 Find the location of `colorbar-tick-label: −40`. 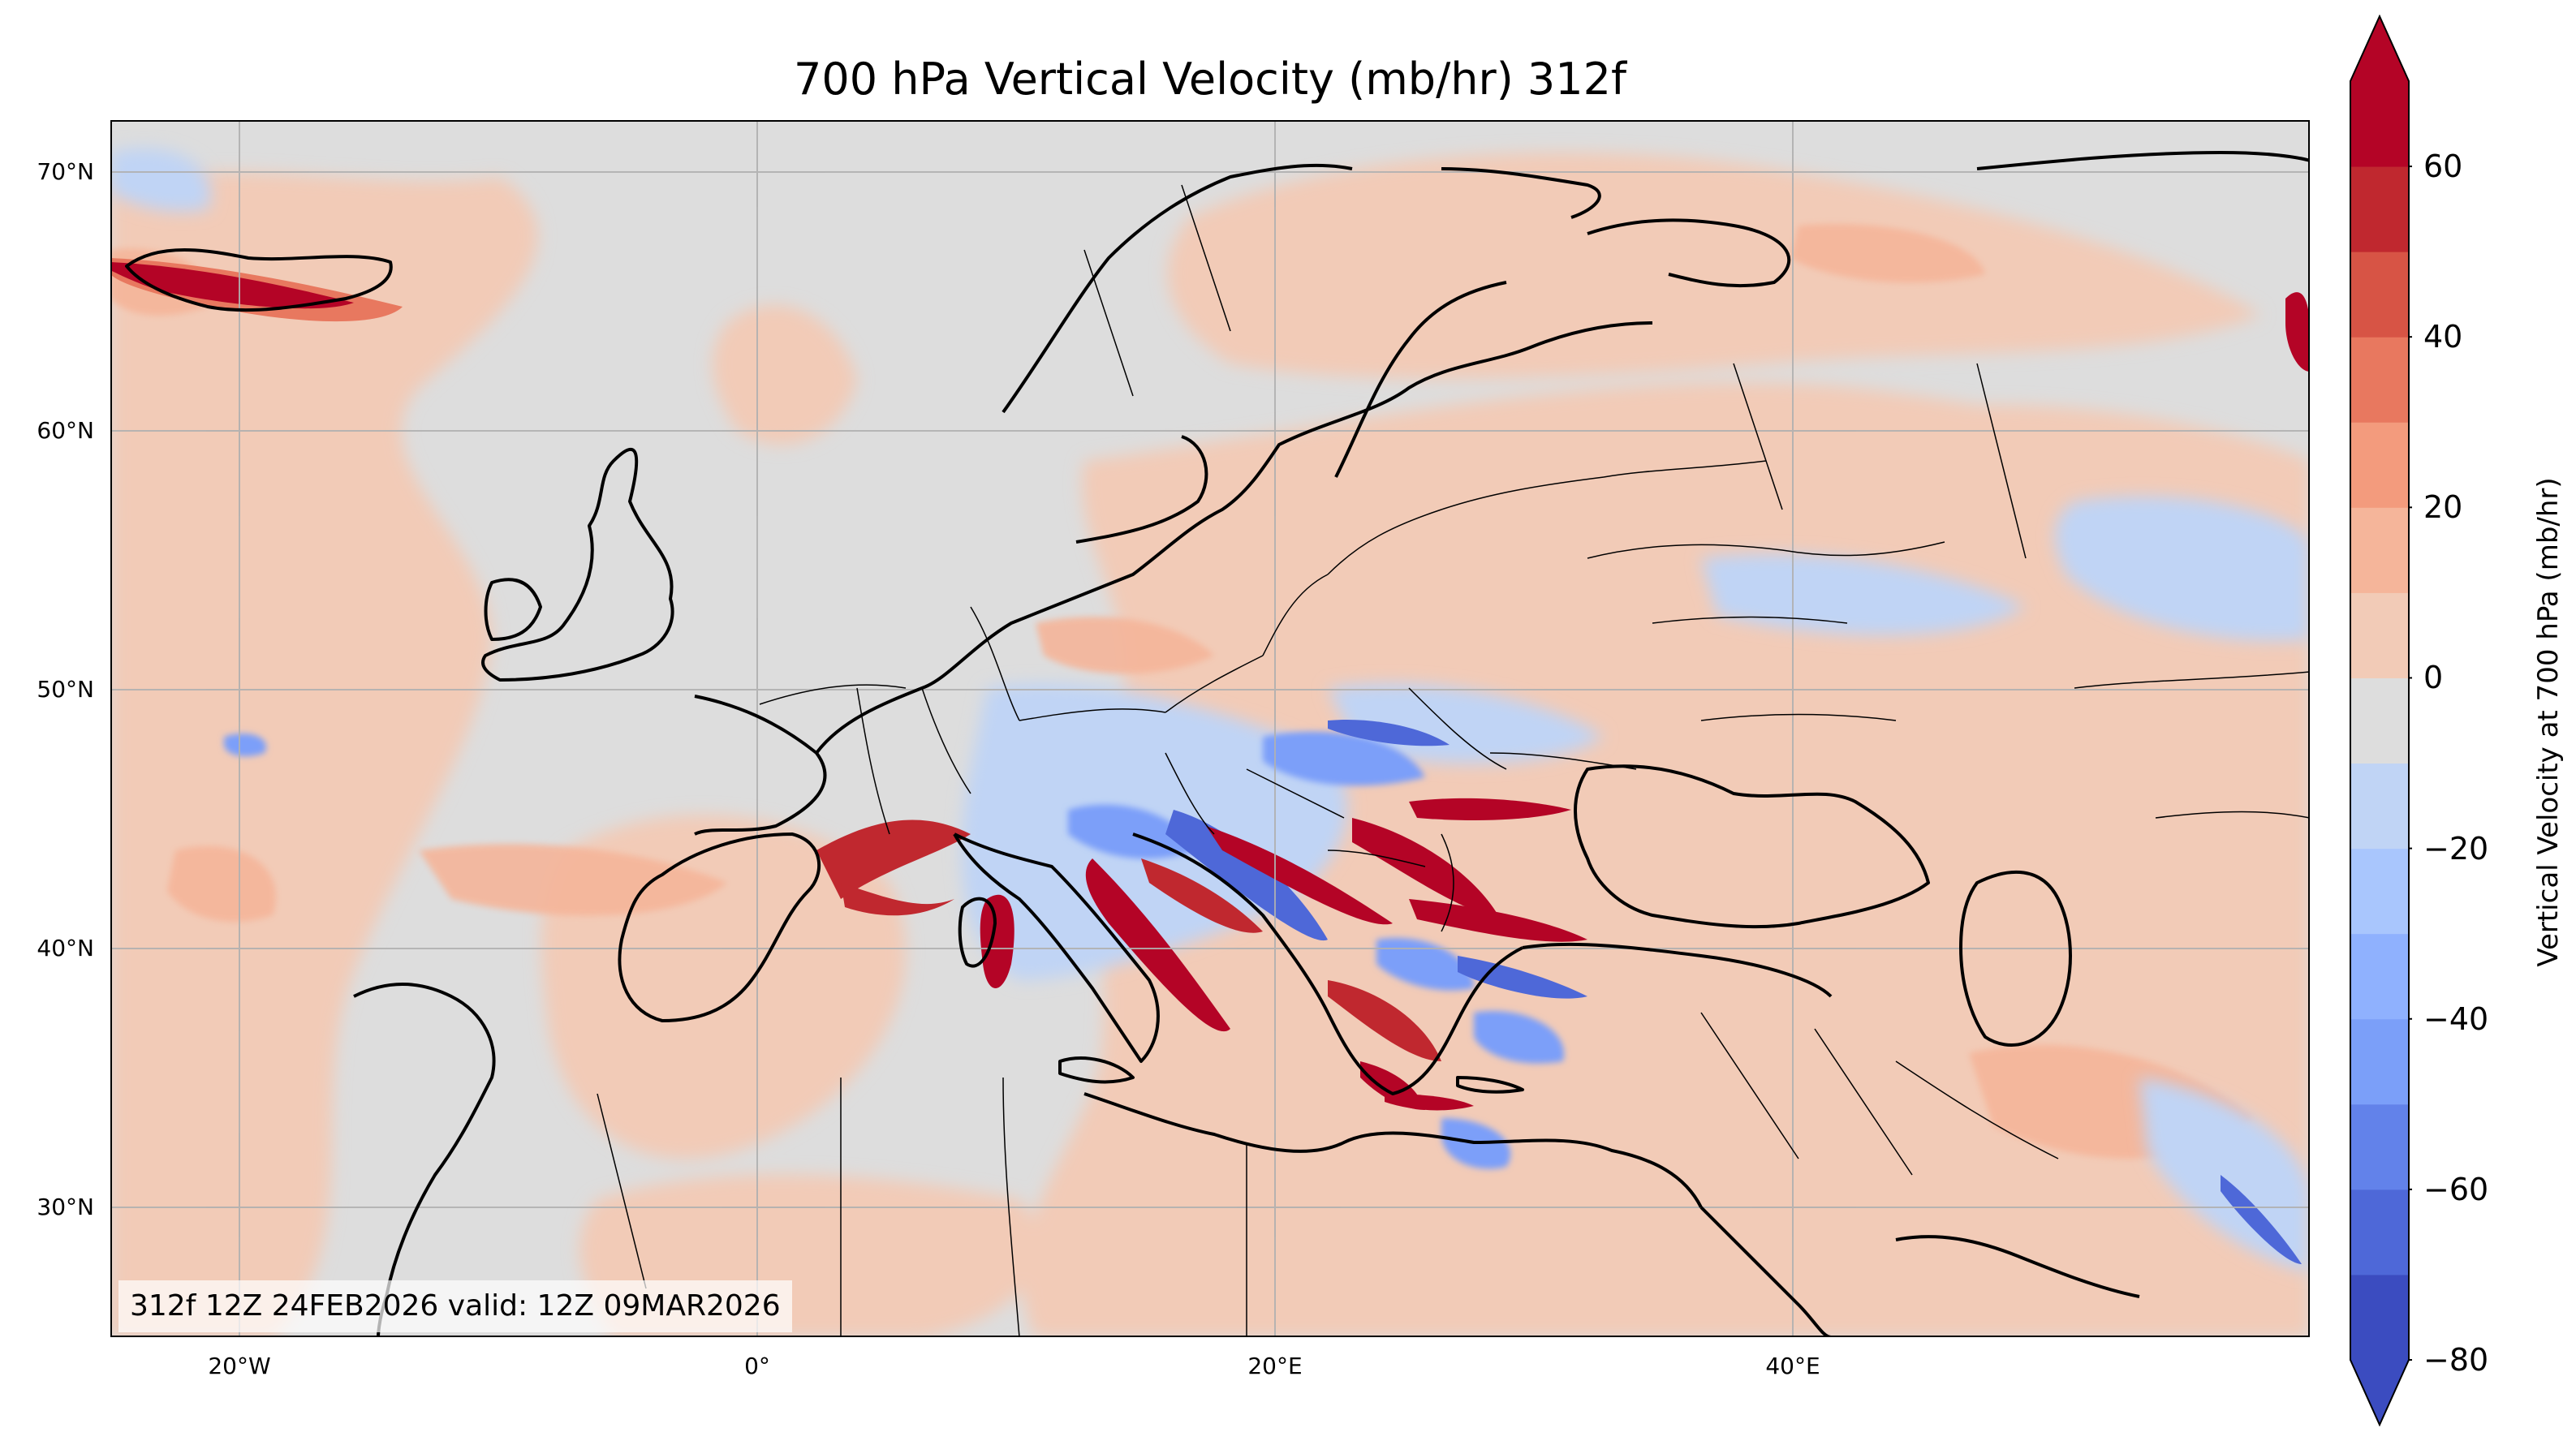

colorbar-tick-label: −40 is located at coordinates (2456, 1019).